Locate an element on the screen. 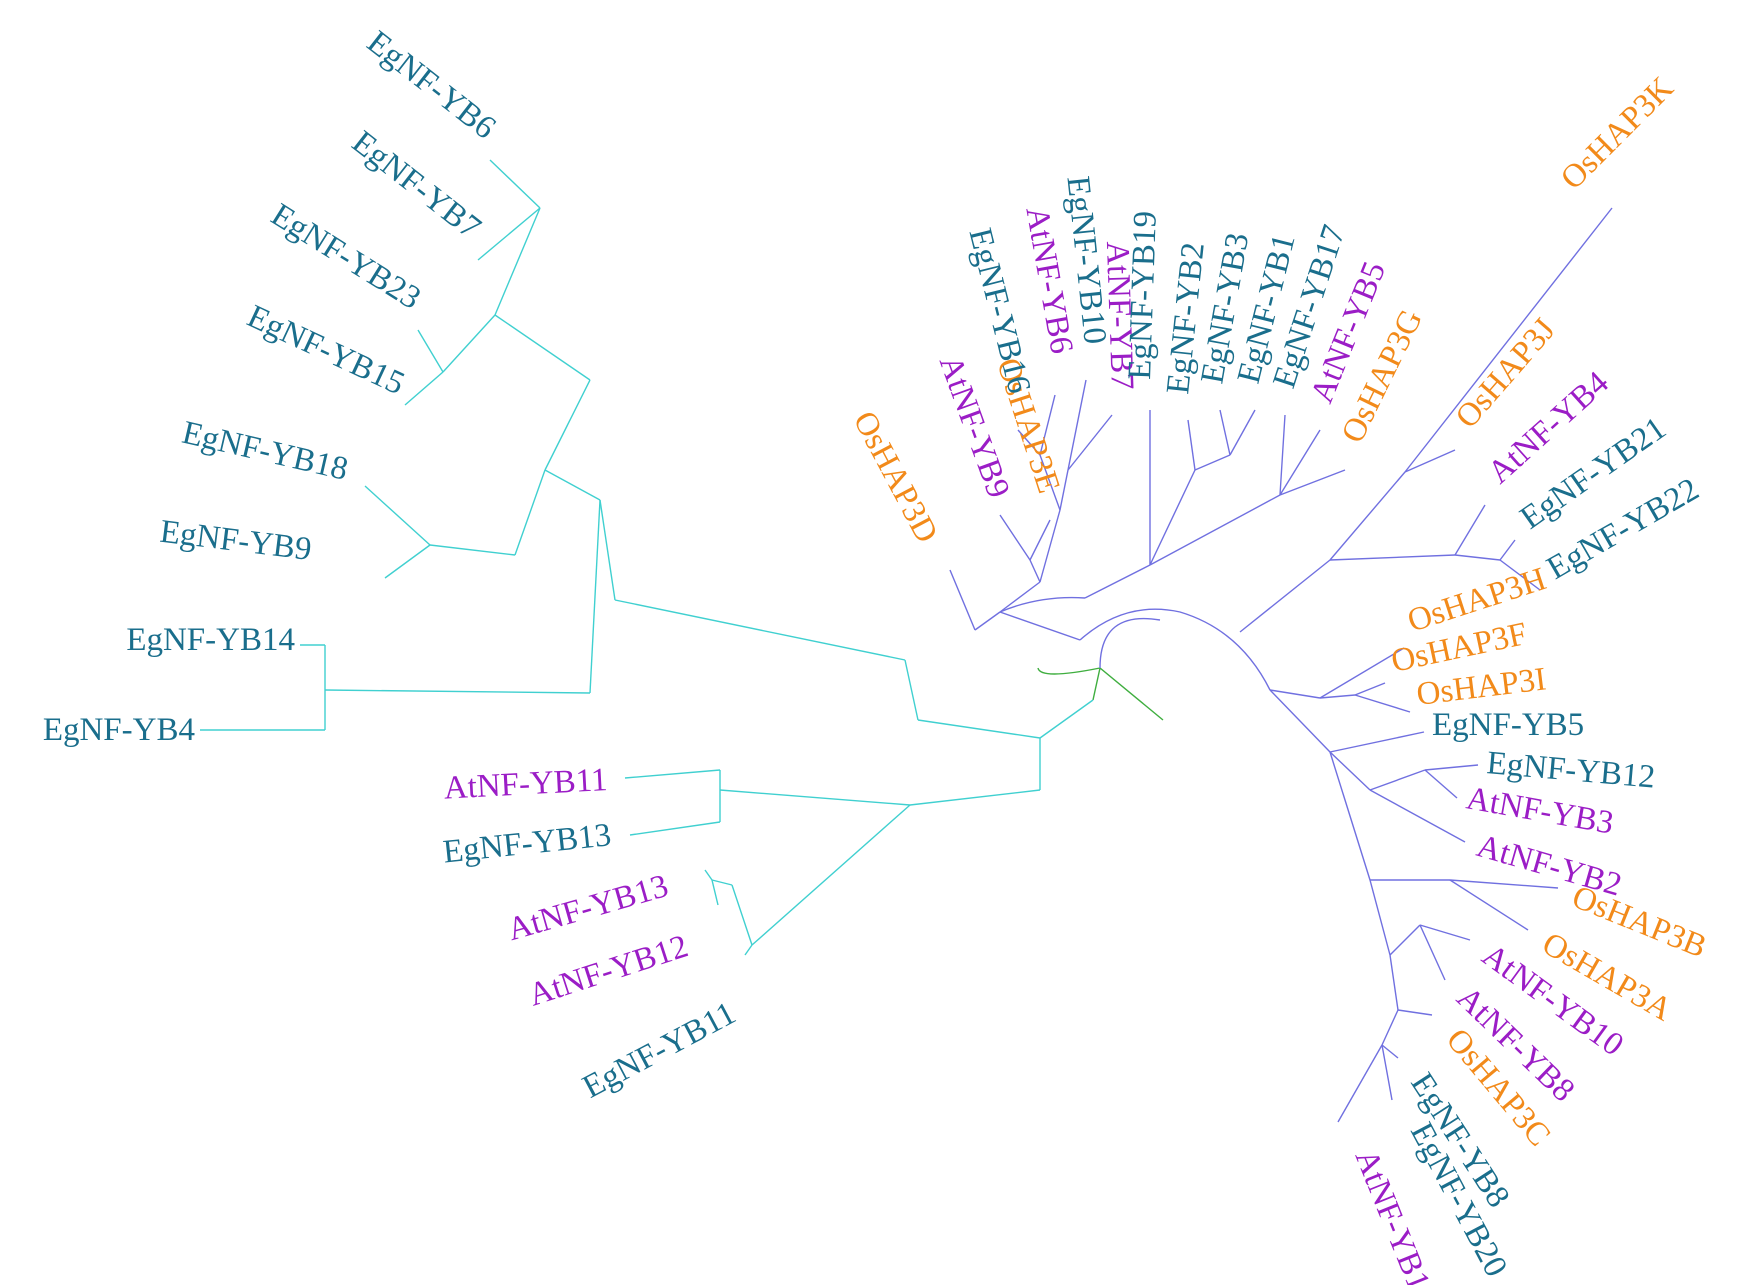  leaf-label-atnfyb13: AtNF-YB13 is located at coordinates (588, 908).